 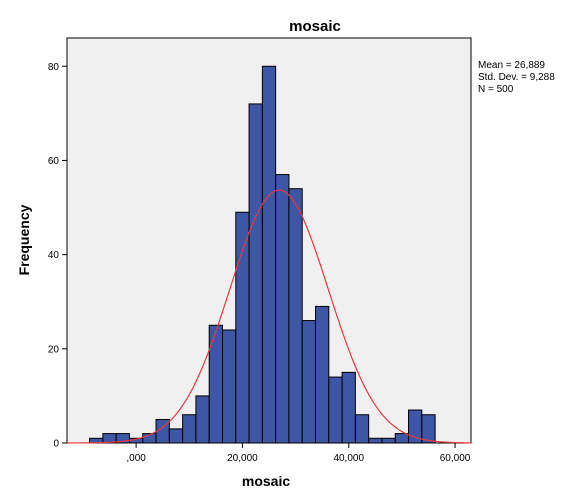 I want to click on chart-title: mosaic, so click(x=315, y=26).